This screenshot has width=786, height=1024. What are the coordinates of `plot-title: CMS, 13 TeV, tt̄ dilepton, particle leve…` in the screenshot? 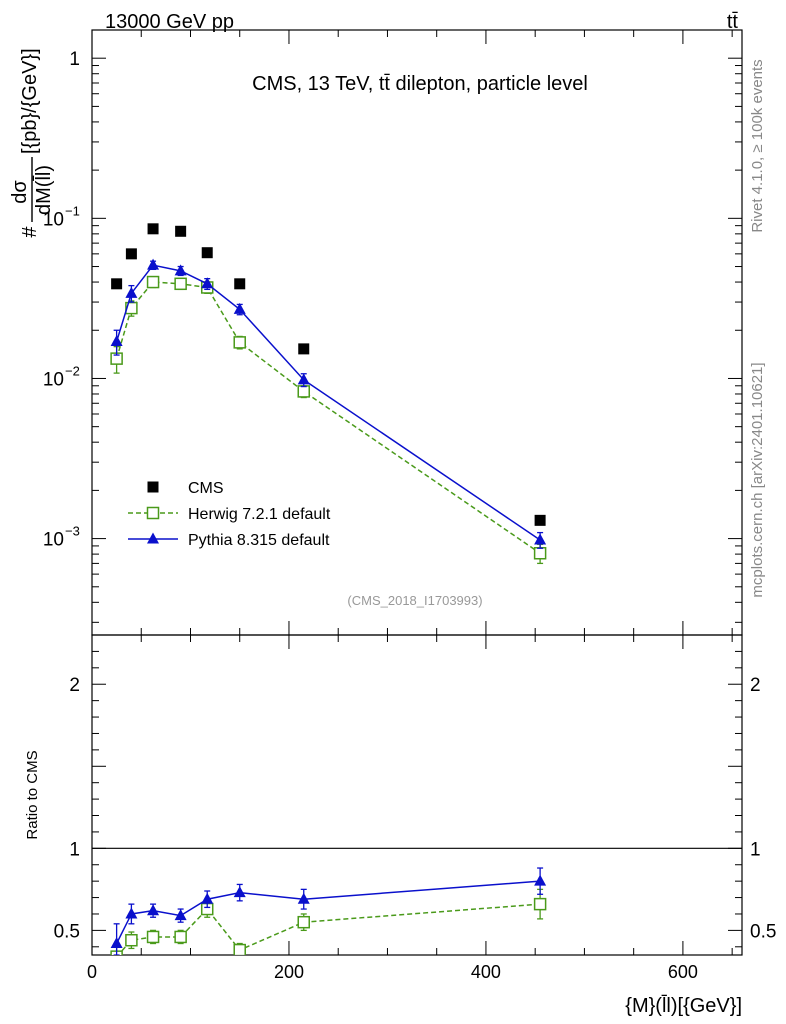 It's located at (420, 84).